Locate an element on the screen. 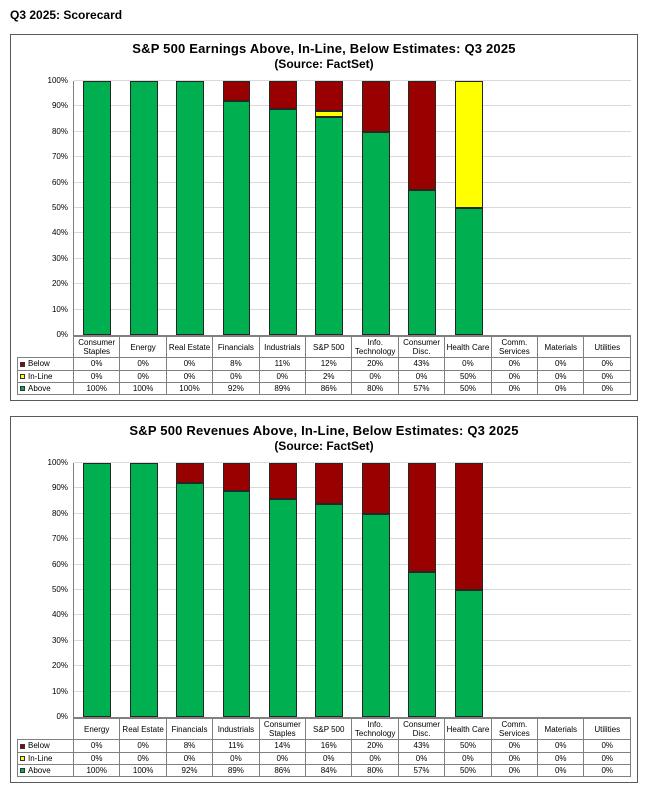 This screenshot has height=806, width=648. value-below-energy: 0% is located at coordinates (96, 746).